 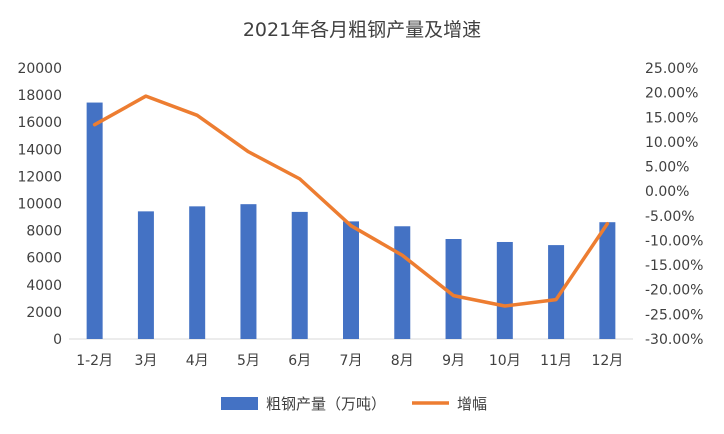 What do you see at coordinates (505, 361) in the screenshot?
I see `x-tick-label: 10月` at bounding box center [505, 361].